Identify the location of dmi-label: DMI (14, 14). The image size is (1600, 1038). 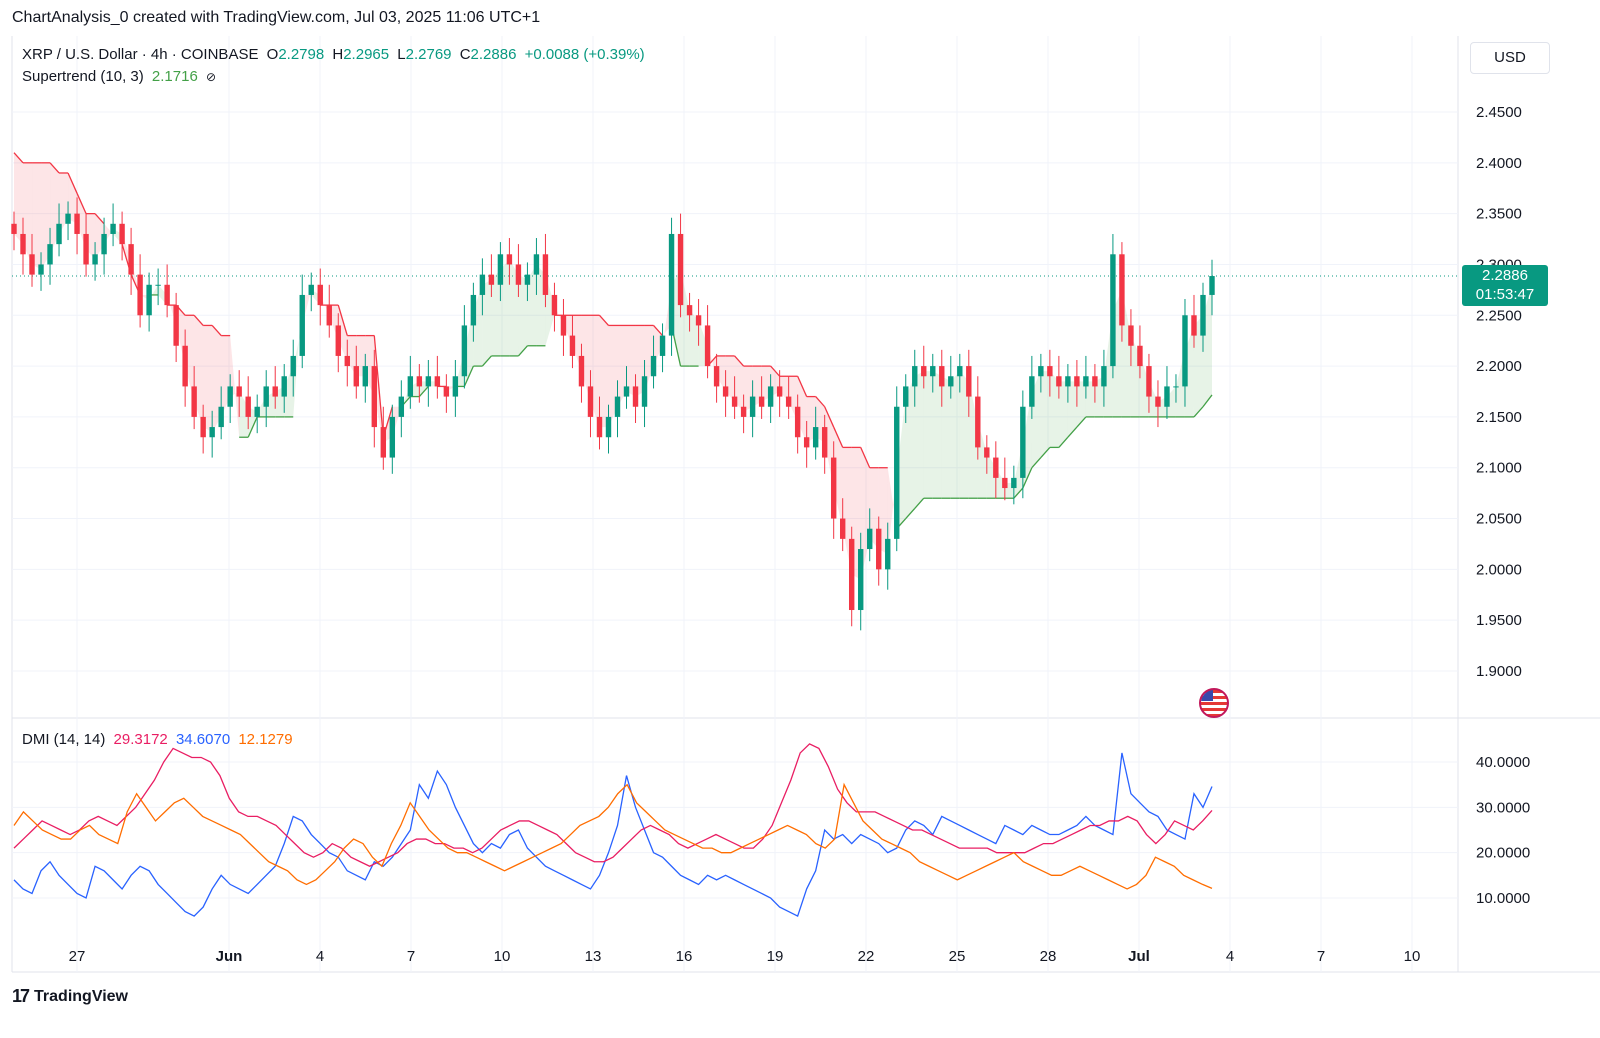
(64, 739).